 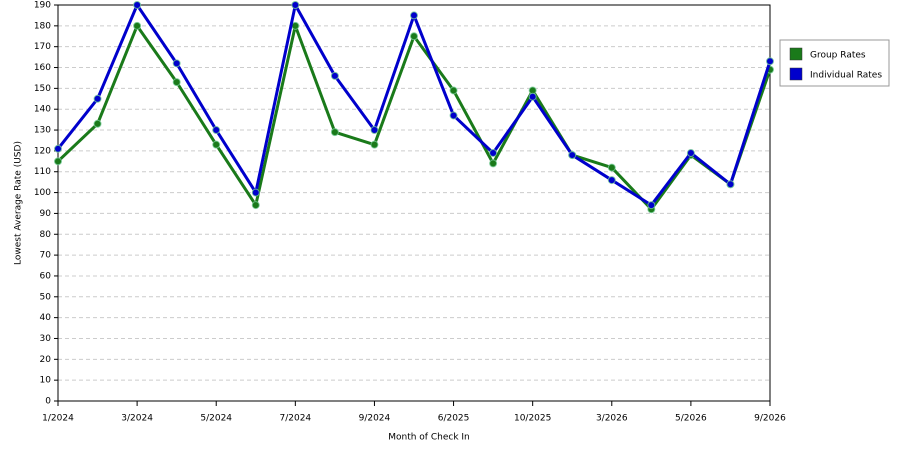 What do you see at coordinates (612, 419) in the screenshot?
I see `x-tick-label: 3/2026` at bounding box center [612, 419].